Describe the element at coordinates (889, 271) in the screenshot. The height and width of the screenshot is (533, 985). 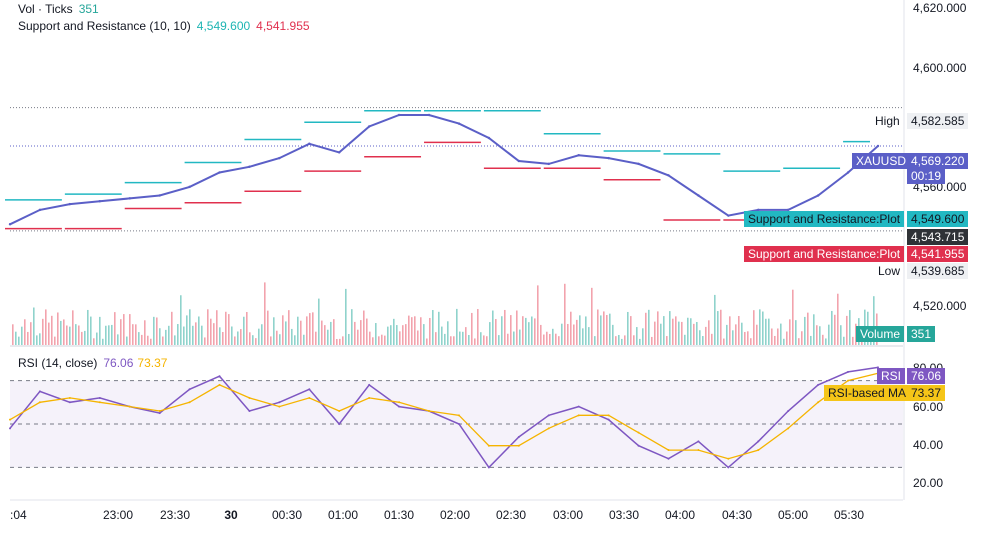
I see `low-label: Low` at that location.